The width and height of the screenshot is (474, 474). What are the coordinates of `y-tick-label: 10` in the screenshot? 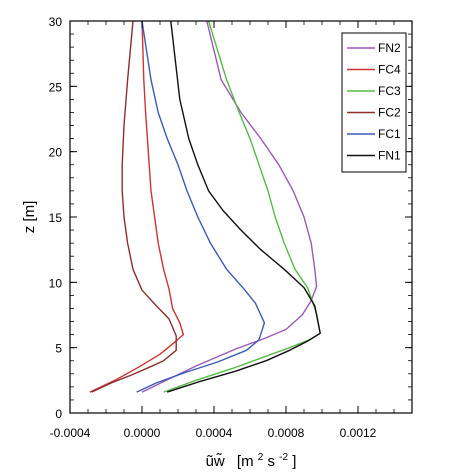 It's located at (56, 283).